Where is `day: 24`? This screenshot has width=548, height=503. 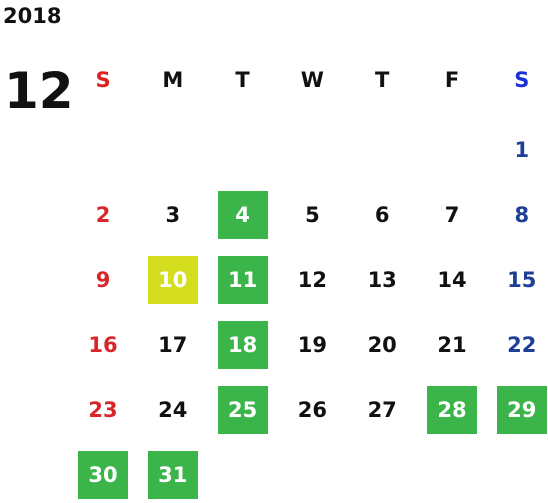
day: 24 is located at coordinates (173, 410).